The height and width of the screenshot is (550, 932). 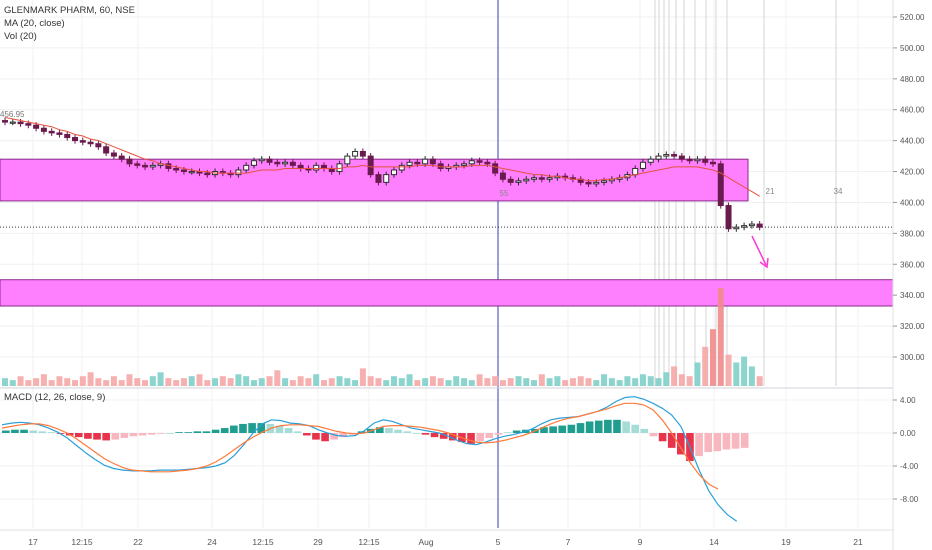 What do you see at coordinates (498, 542) in the screenshot?
I see `time-tick-label: 5` at bounding box center [498, 542].